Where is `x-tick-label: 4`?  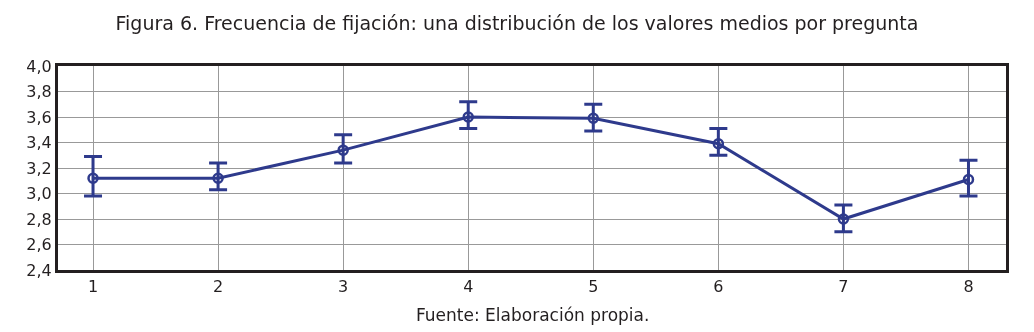 x-tick-label: 4 is located at coordinates (468, 287).